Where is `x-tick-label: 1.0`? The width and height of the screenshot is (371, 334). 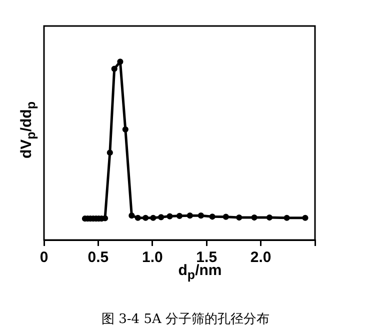
x-tick-label: 1.0 is located at coordinates (152, 257).